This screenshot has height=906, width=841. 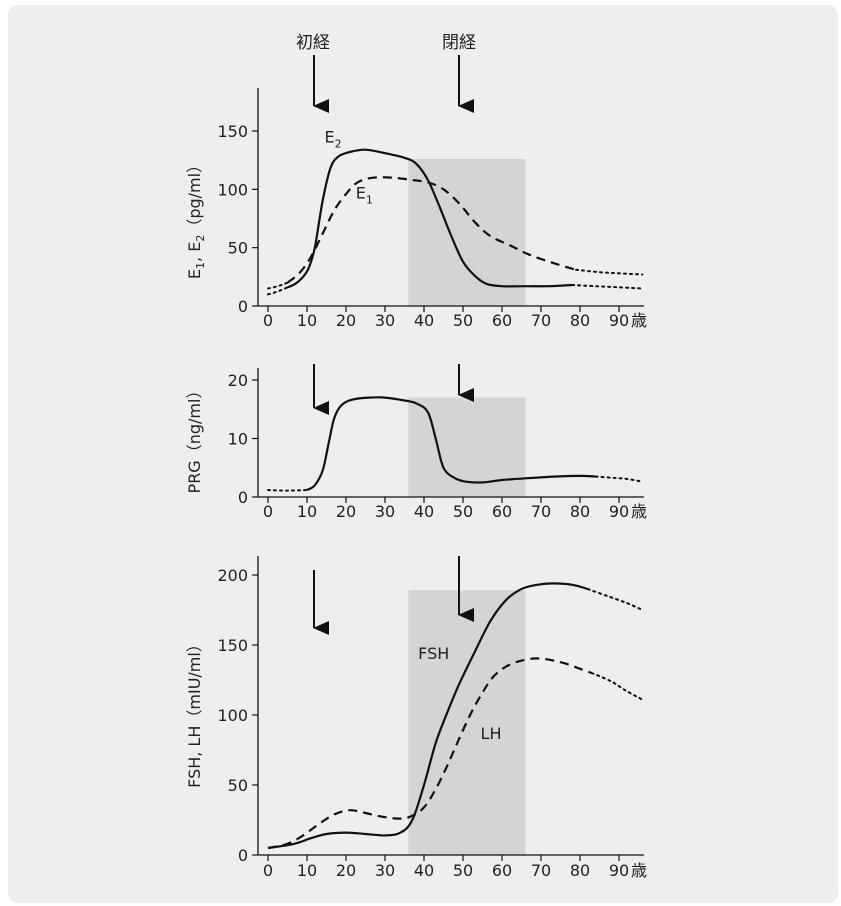 I want to click on series-e2-line, so click(x=430, y=218).